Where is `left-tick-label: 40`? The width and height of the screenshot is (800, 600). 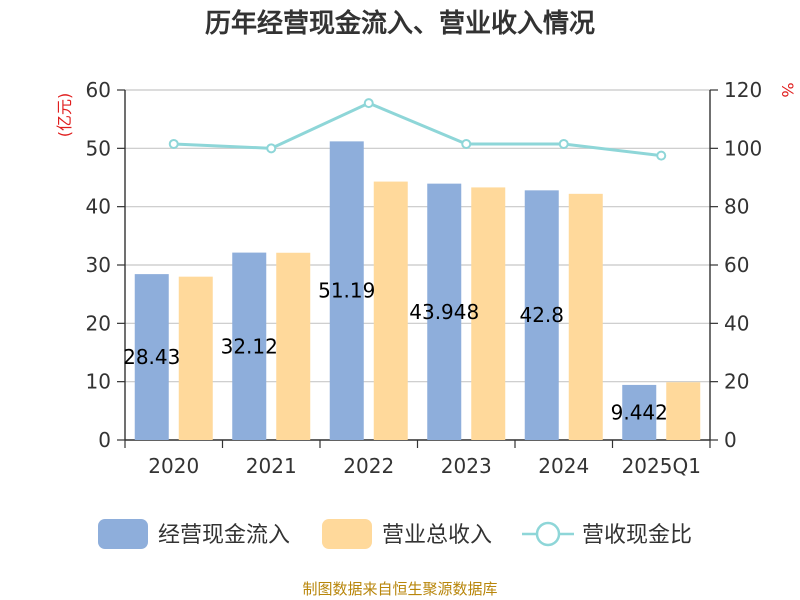
left-tick-label: 40 is located at coordinates (98, 207).